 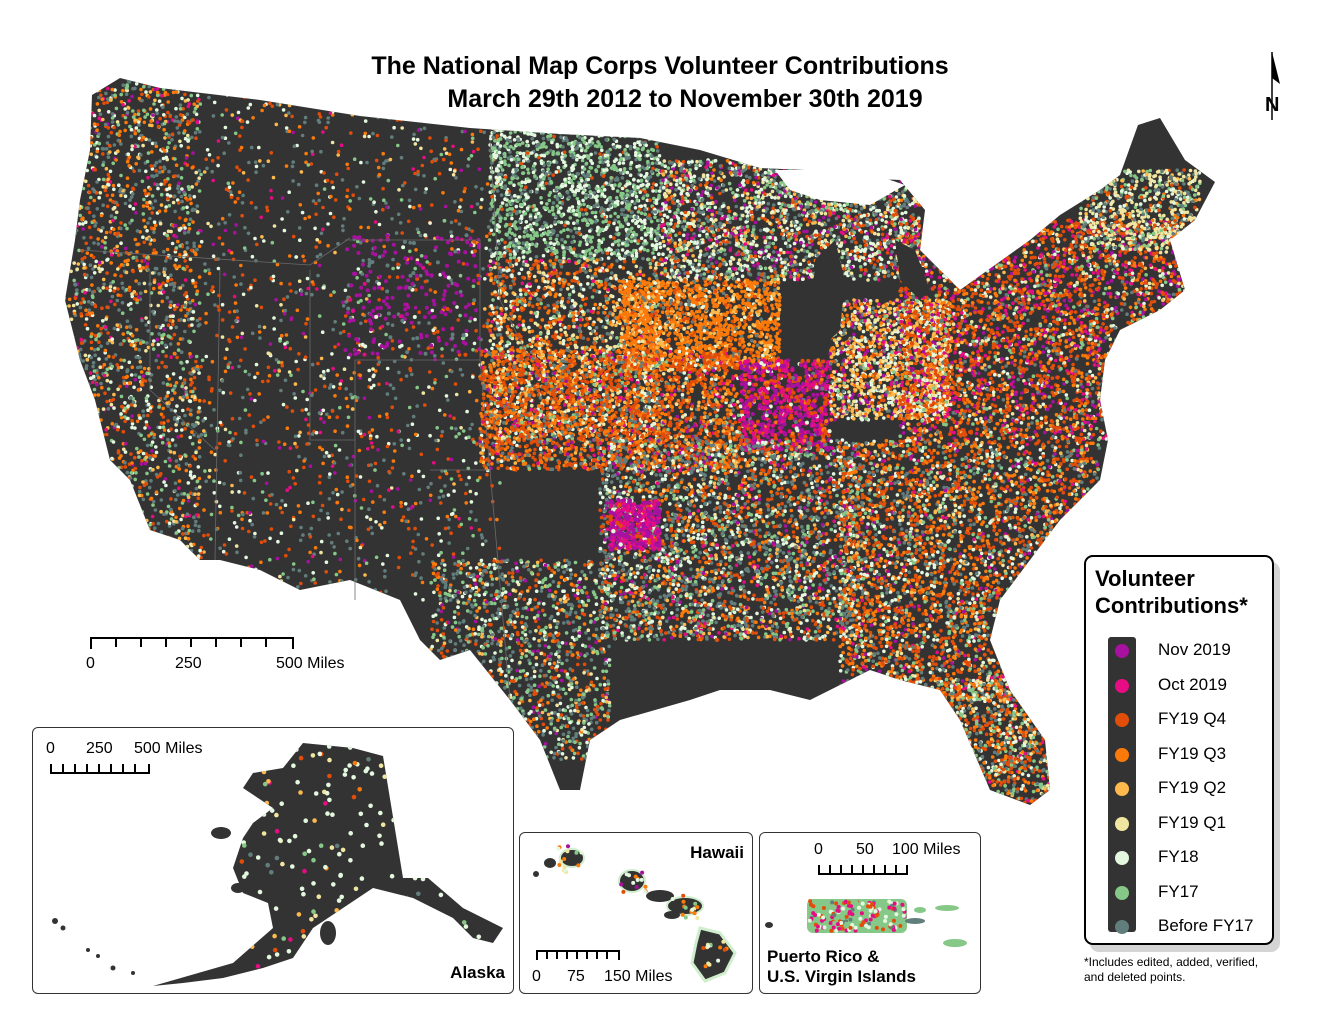 What do you see at coordinates (1192, 719) in the screenshot?
I see `legend-label: FY19 Q4` at bounding box center [1192, 719].